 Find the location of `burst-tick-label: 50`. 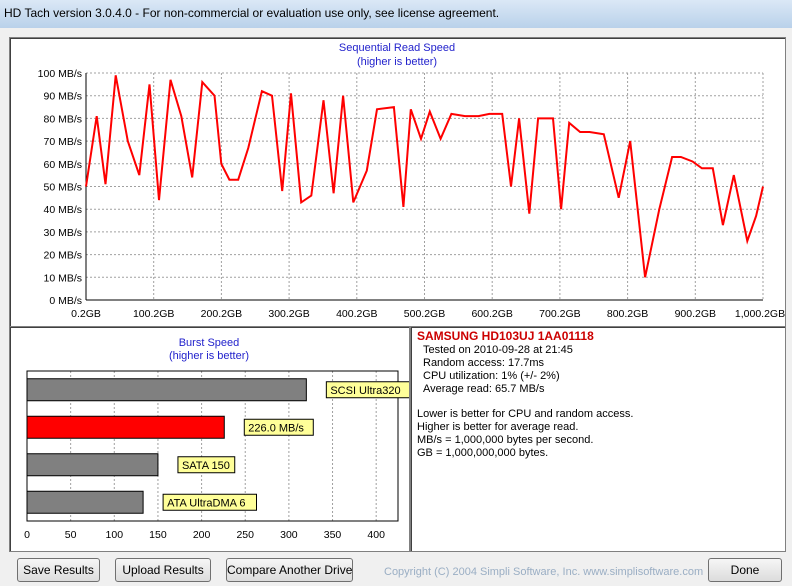

burst-tick-label: 50 is located at coordinates (71, 535).